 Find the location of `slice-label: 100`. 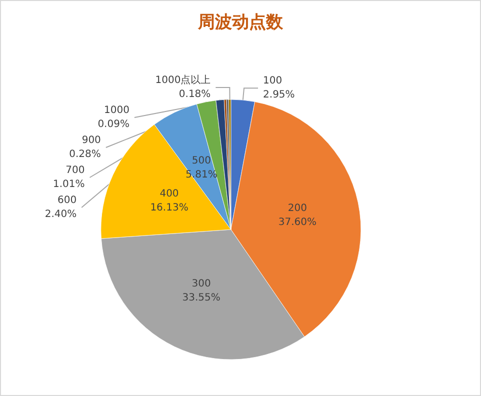

slice-label: 100 is located at coordinates (272, 81).